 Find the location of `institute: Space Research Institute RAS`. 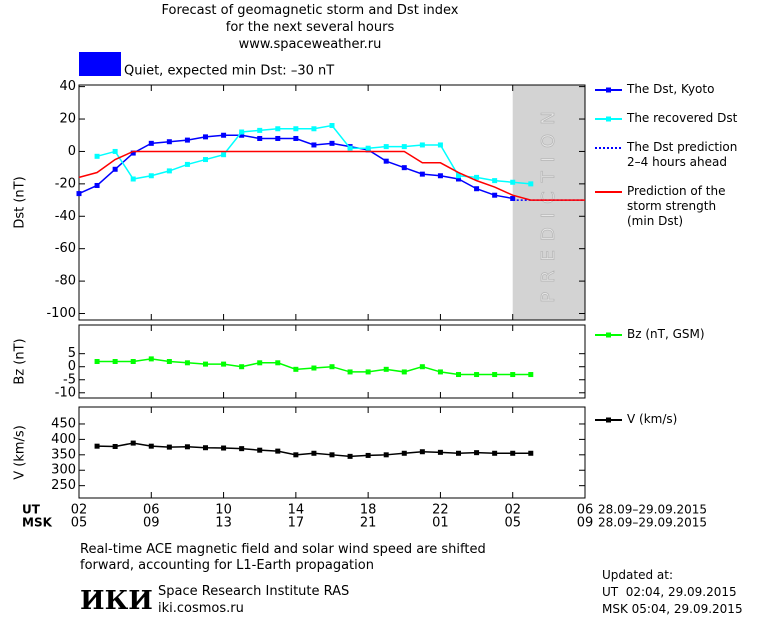

institute: Space Research Institute RAS is located at coordinates (254, 591).